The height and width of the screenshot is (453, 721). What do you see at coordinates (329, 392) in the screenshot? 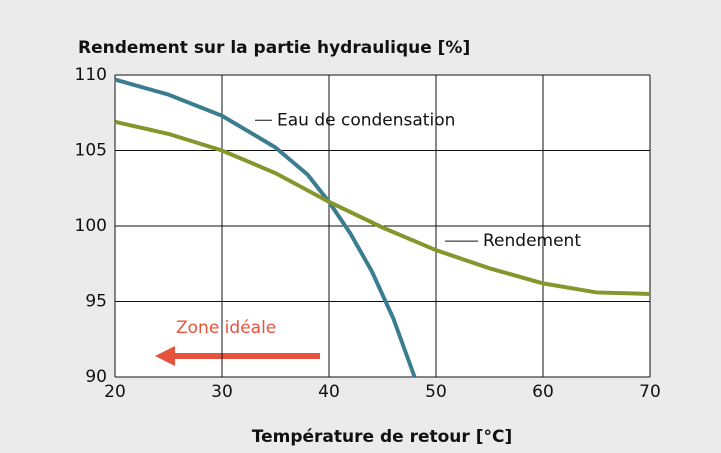
I see `x-tick-label: 40` at bounding box center [329, 392].